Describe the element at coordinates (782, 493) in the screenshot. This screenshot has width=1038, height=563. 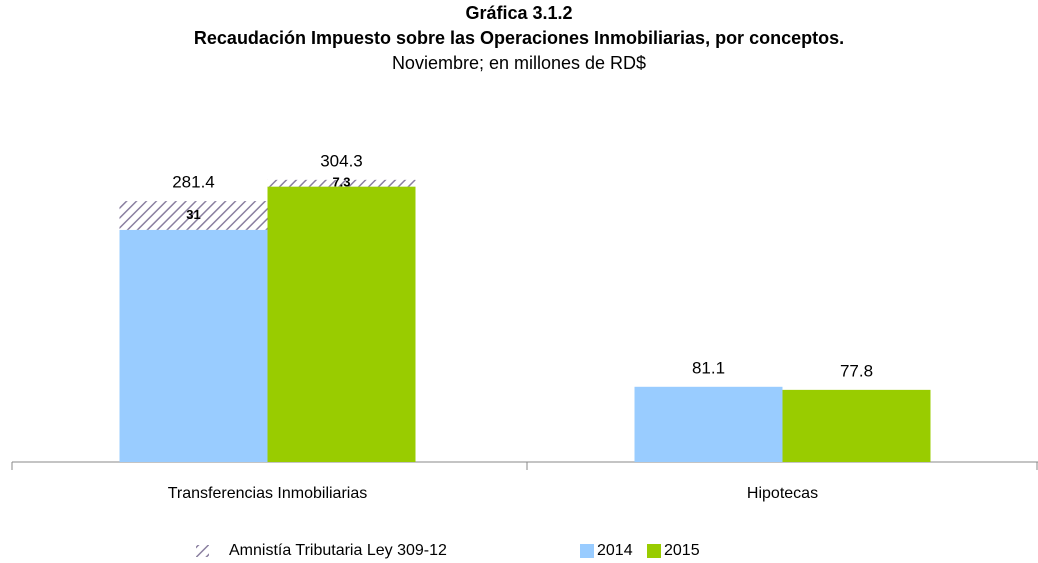
I see `x-tick-label: Hipotecas` at that location.